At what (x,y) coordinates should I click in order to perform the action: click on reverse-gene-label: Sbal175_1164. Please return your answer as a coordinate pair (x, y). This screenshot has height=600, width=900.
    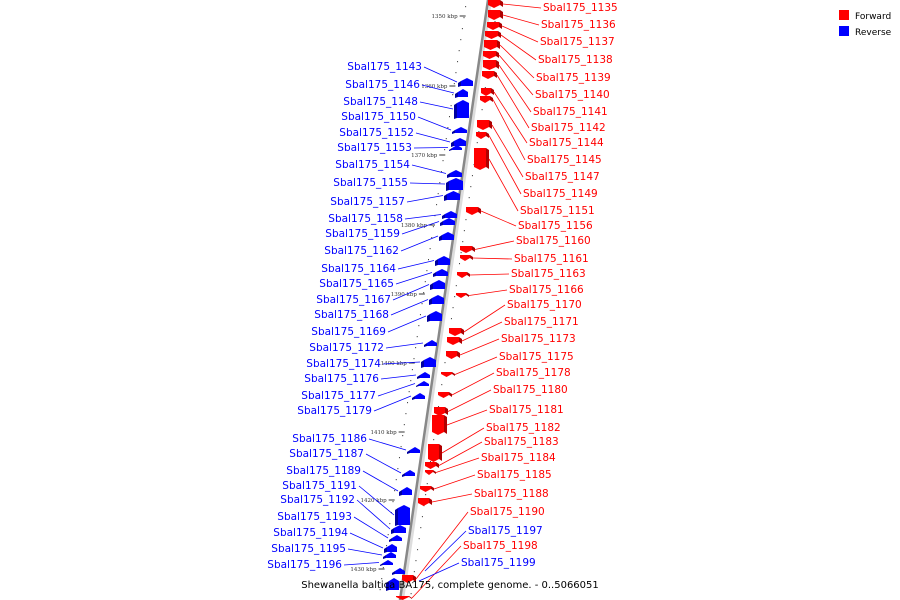
    Looking at the image, I should click on (358, 269).